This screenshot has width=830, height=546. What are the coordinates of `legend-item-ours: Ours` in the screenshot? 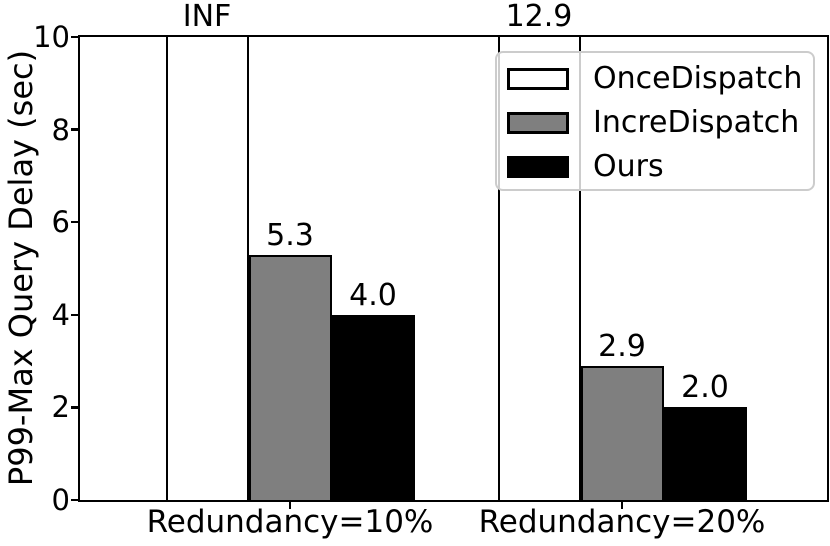 It's located at (655, 167).